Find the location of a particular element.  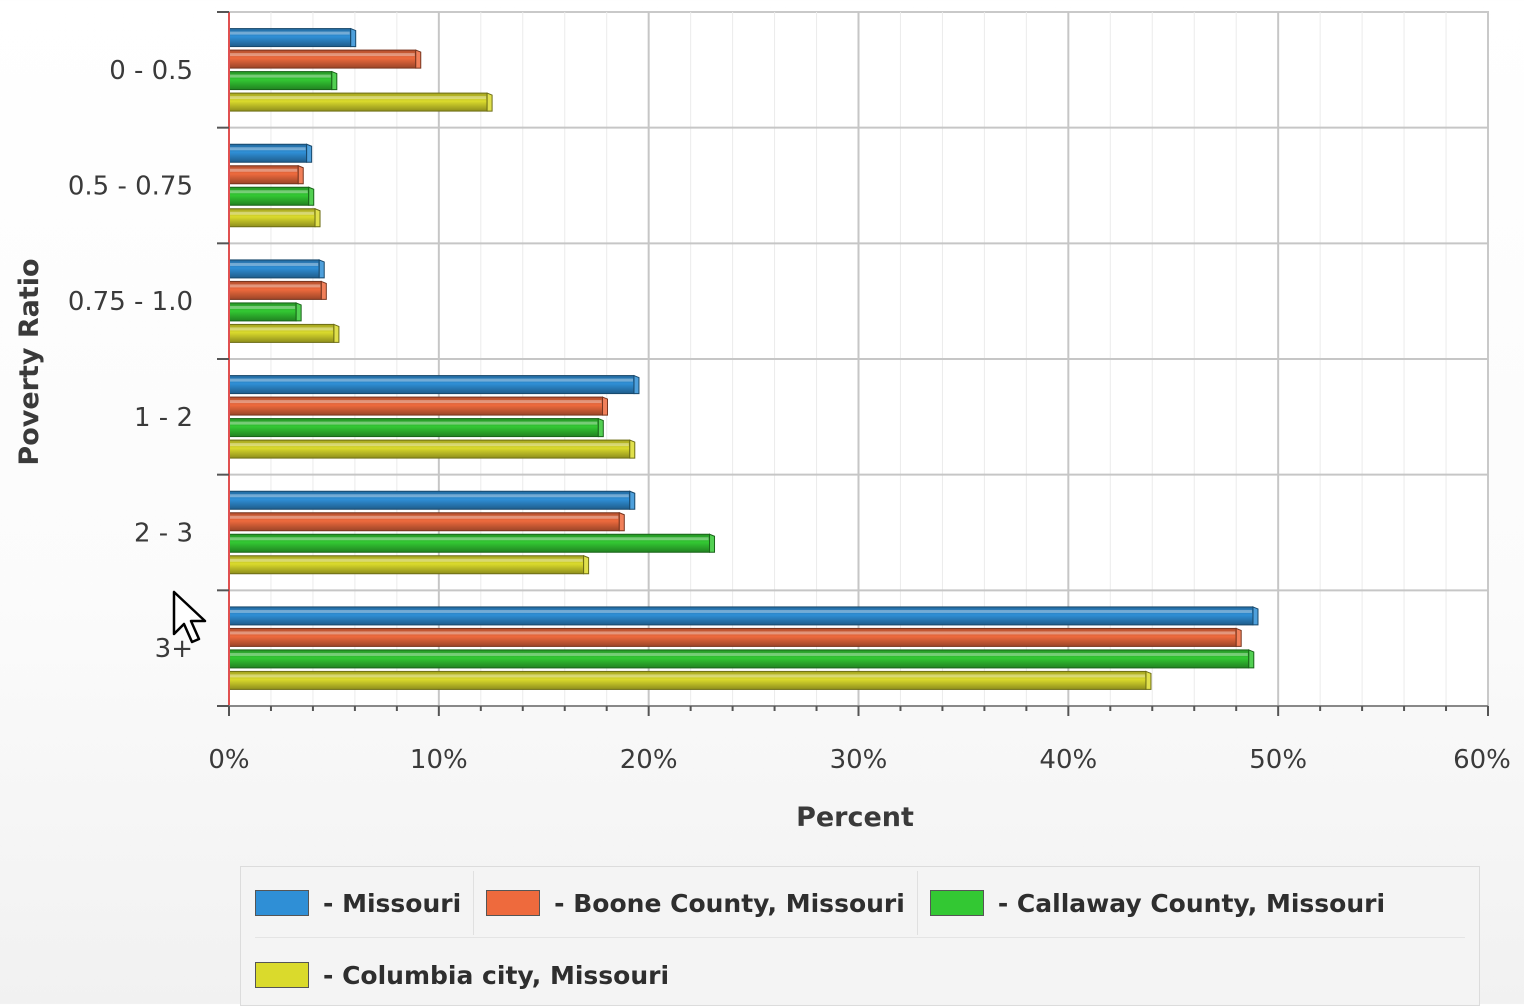

bar: 1 - 2 - Boone County, Missouri: 17.8% is located at coordinates (418, 406).